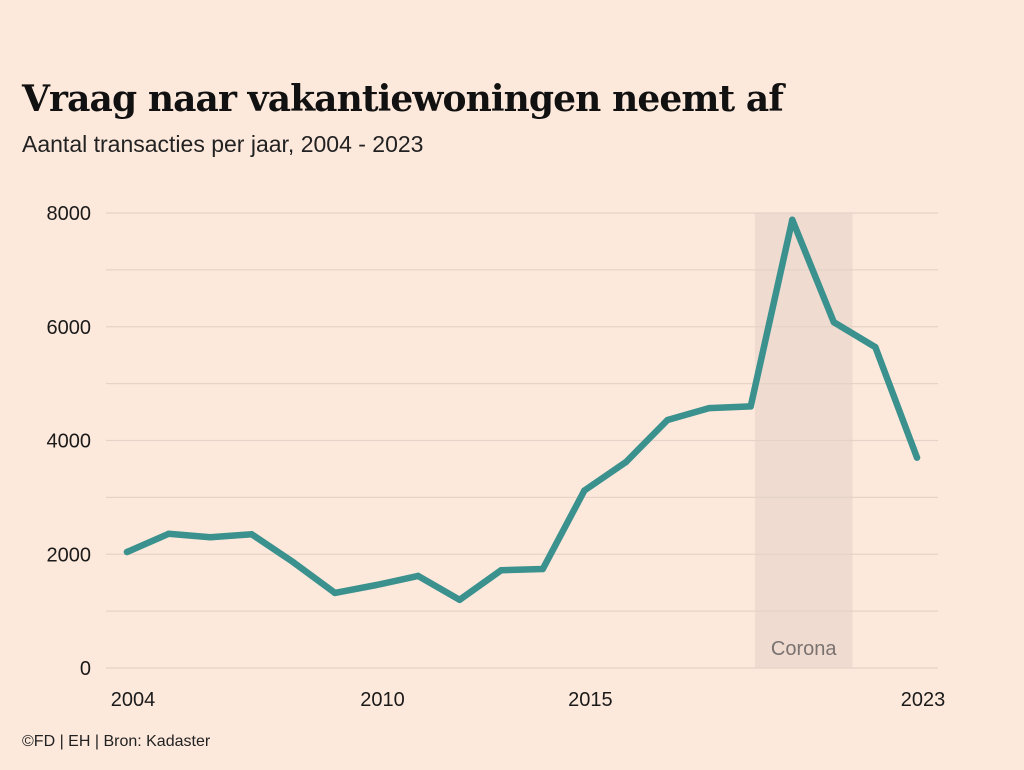 The image size is (1024, 770). What do you see at coordinates (923, 700) in the screenshot?
I see `x-tick-label: 2023` at bounding box center [923, 700].